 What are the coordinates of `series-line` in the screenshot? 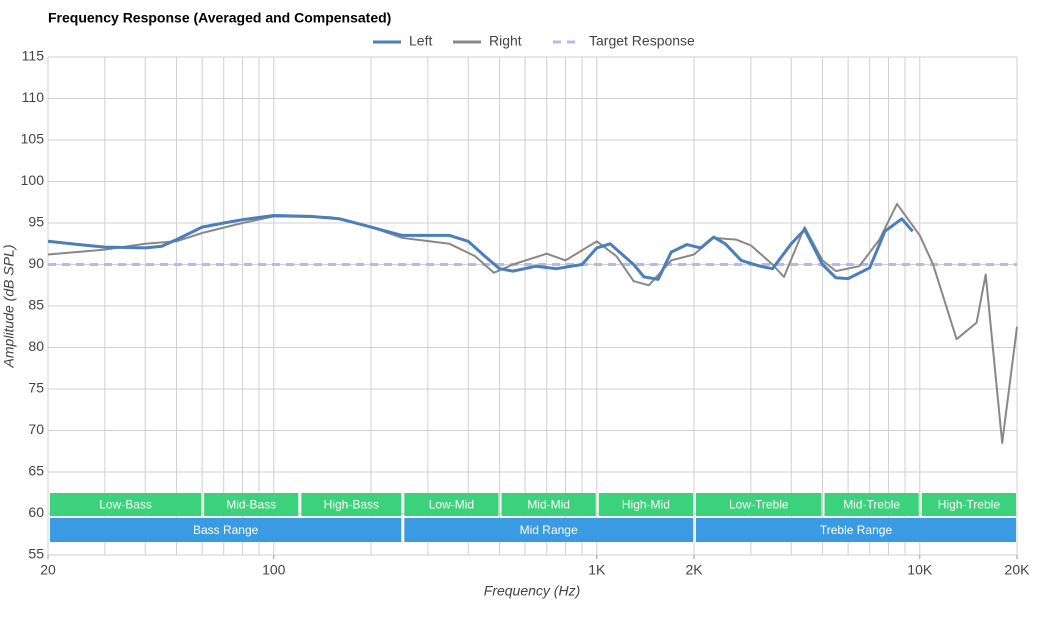 It's located at (480, 247).